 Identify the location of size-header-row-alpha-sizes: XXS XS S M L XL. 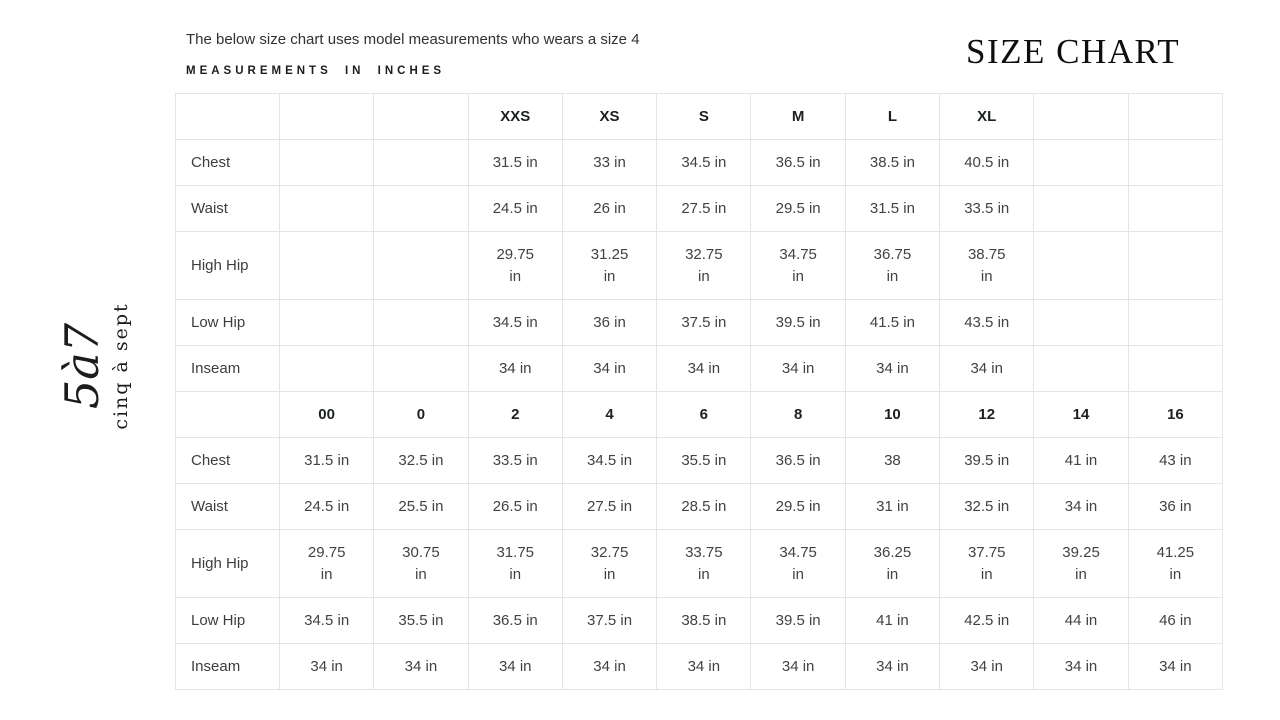
(699, 116).